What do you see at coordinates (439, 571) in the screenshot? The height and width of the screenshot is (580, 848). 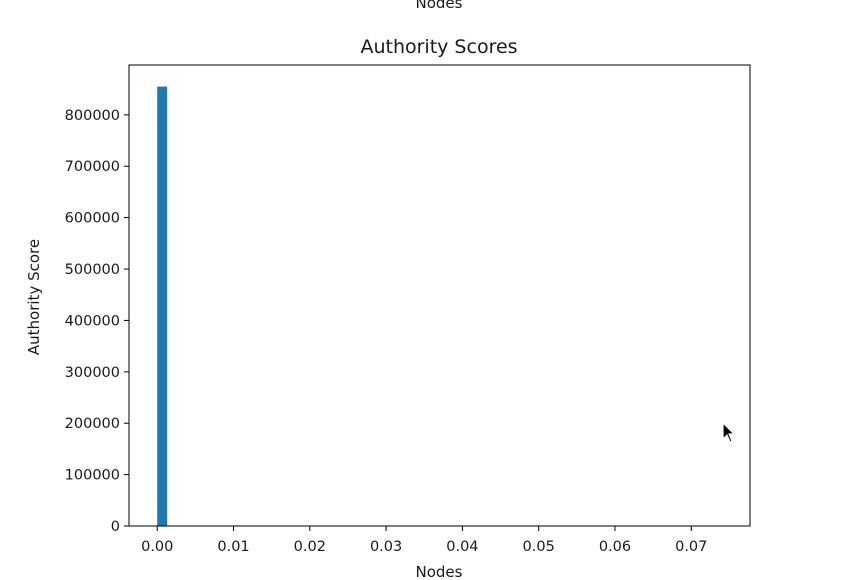 I see `x-axis-title: Nodes` at bounding box center [439, 571].